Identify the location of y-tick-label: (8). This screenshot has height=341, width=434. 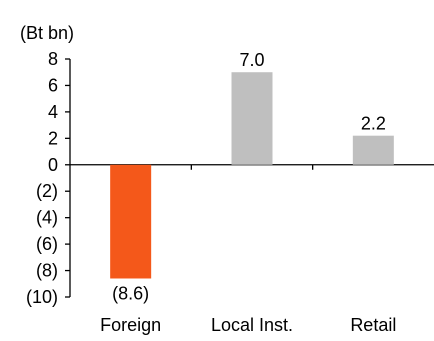
(47, 271).